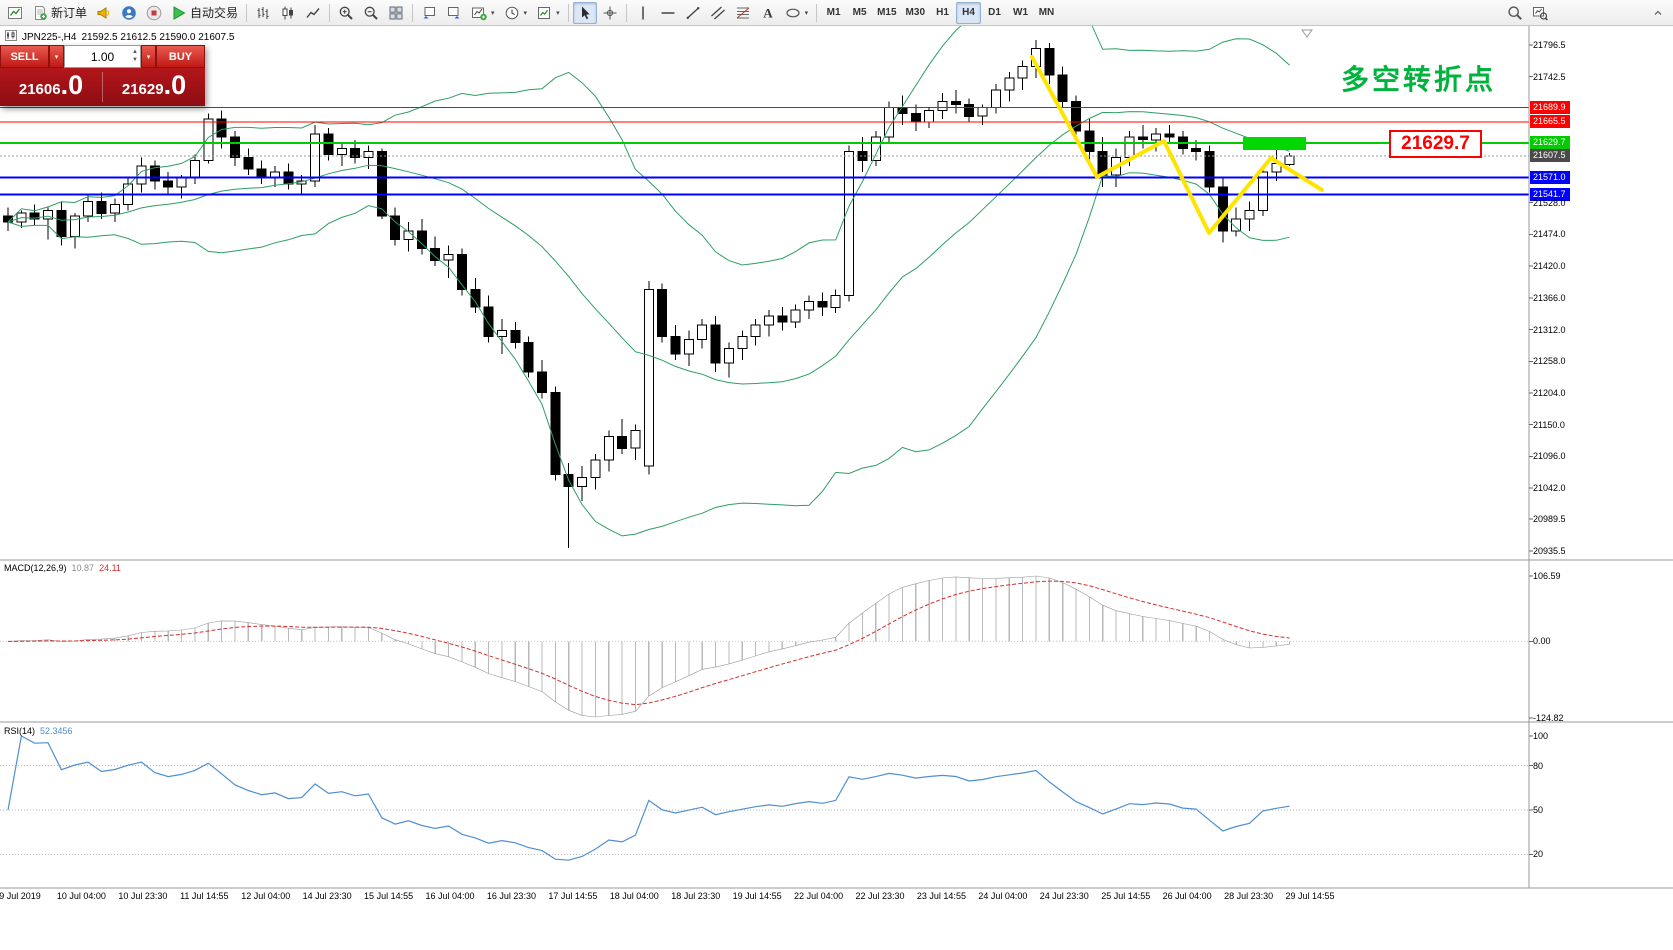 The image size is (1673, 950). I want to click on lot-size-field: 1.00 ▲ ▼, so click(102, 56).